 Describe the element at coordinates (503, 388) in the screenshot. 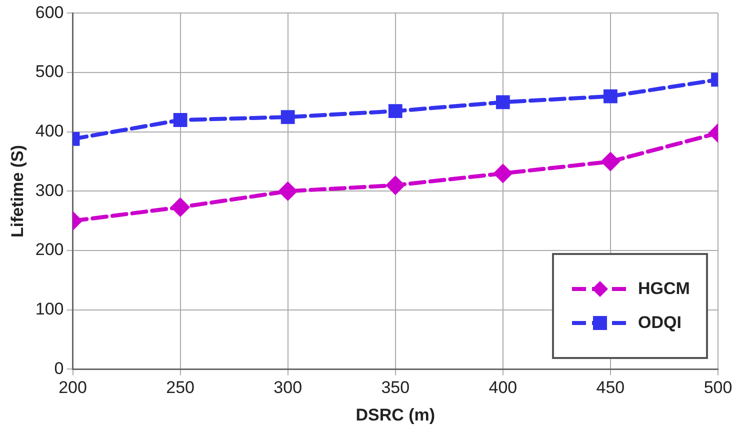

I see `x-tick-label: 400` at that location.